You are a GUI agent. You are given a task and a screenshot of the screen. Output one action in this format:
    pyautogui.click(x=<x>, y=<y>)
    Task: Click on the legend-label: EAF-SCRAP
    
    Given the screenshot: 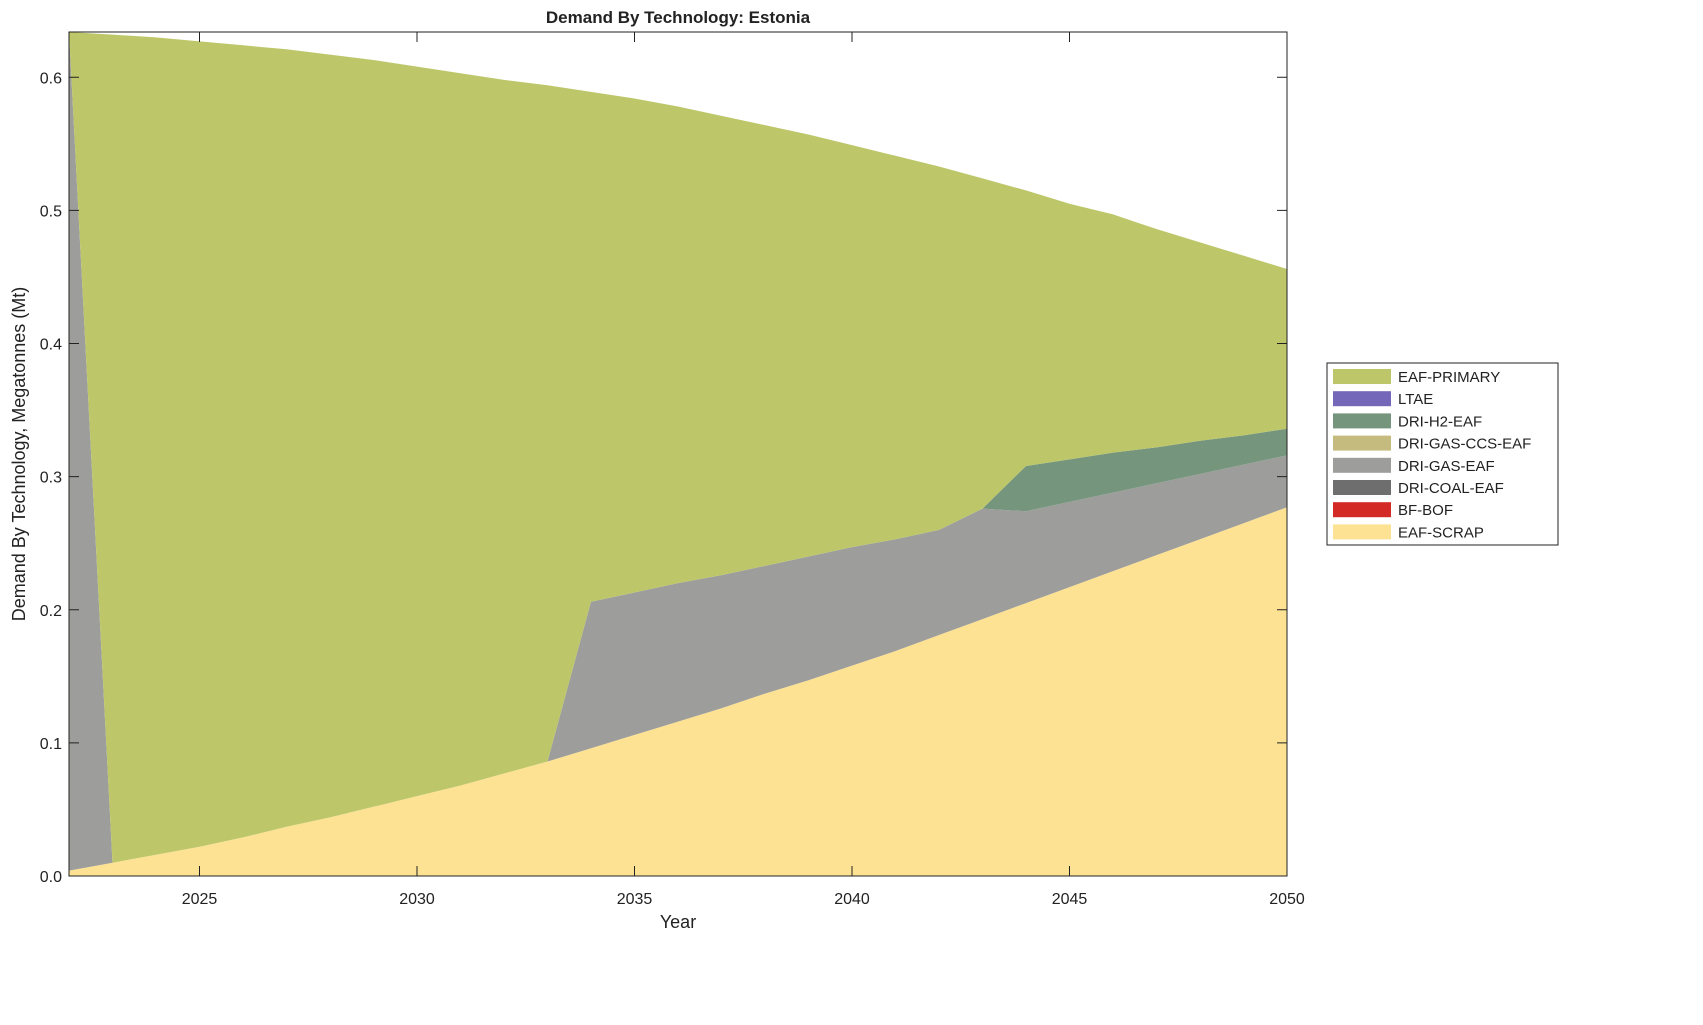 What is the action you would take?
    pyautogui.click(x=1441, y=532)
    